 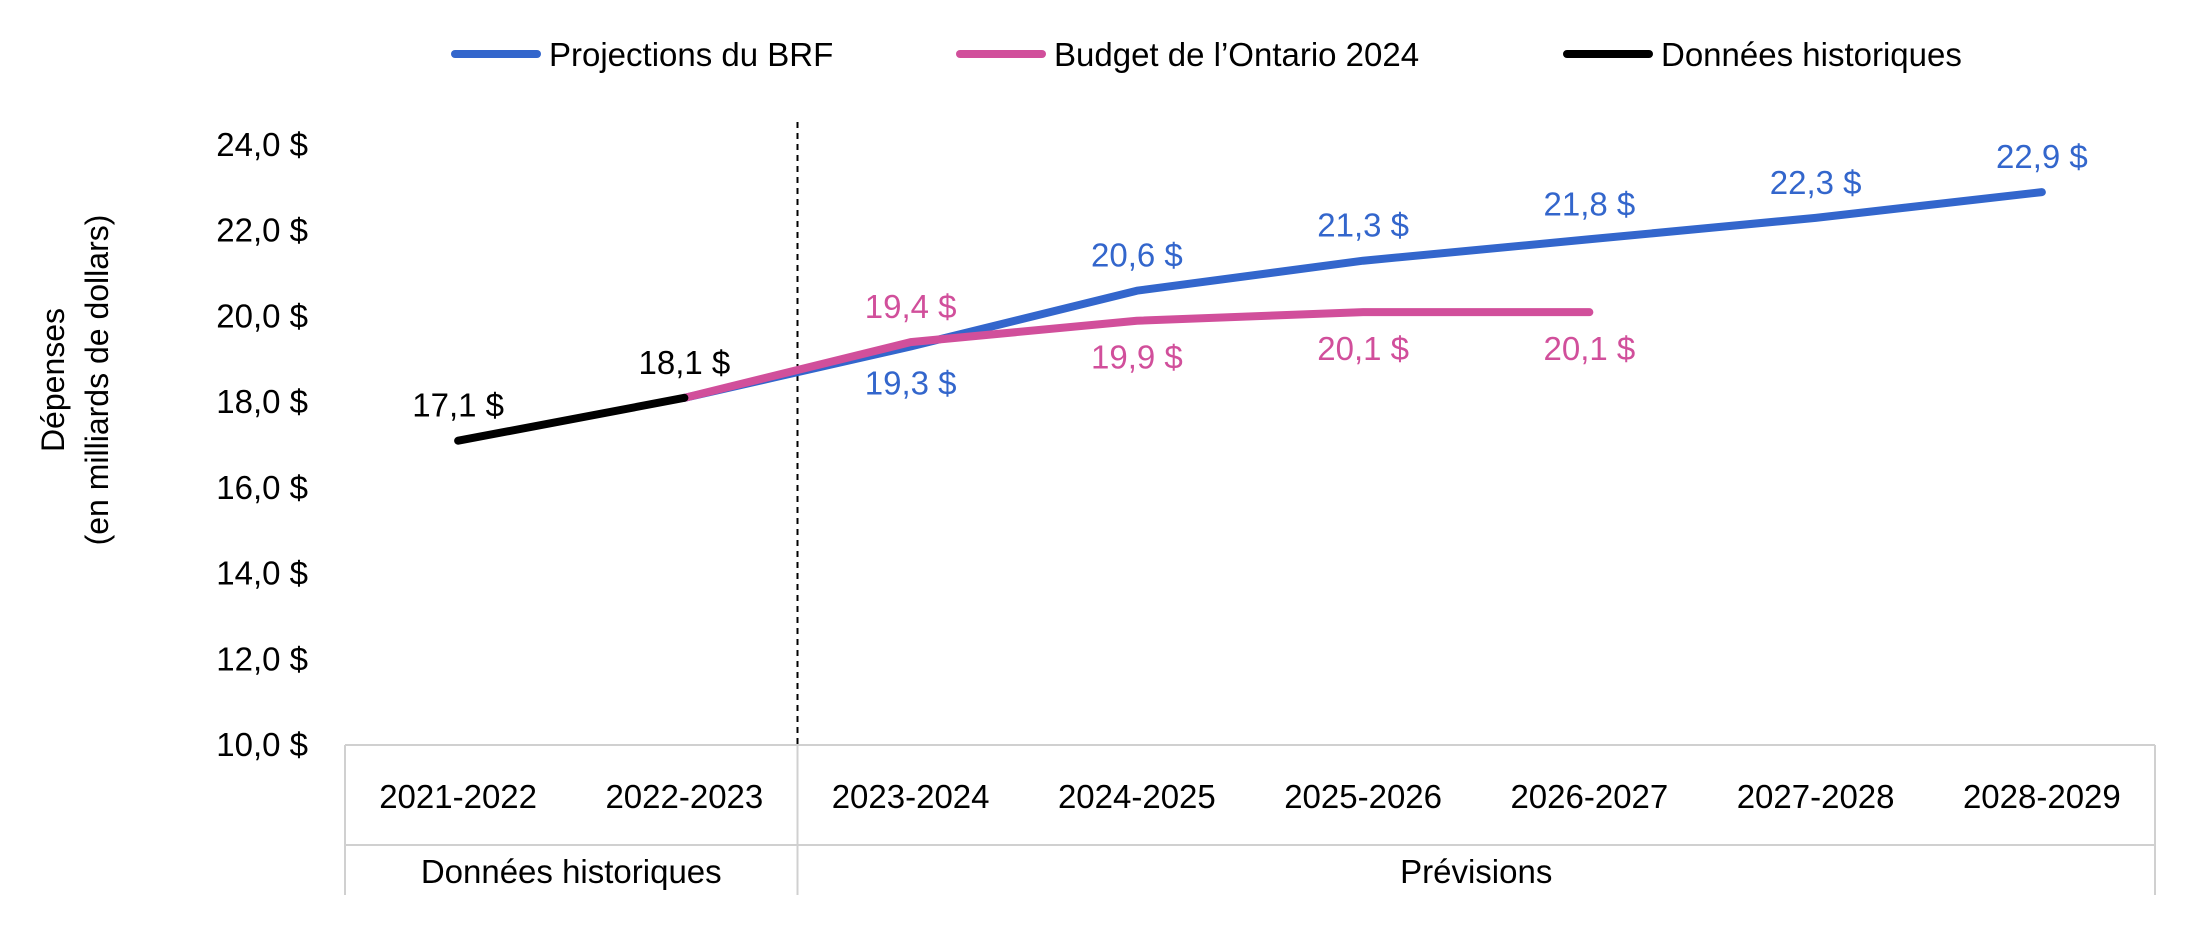 I want to click on x-tick-label: 2027-2028, so click(x=1816, y=796).